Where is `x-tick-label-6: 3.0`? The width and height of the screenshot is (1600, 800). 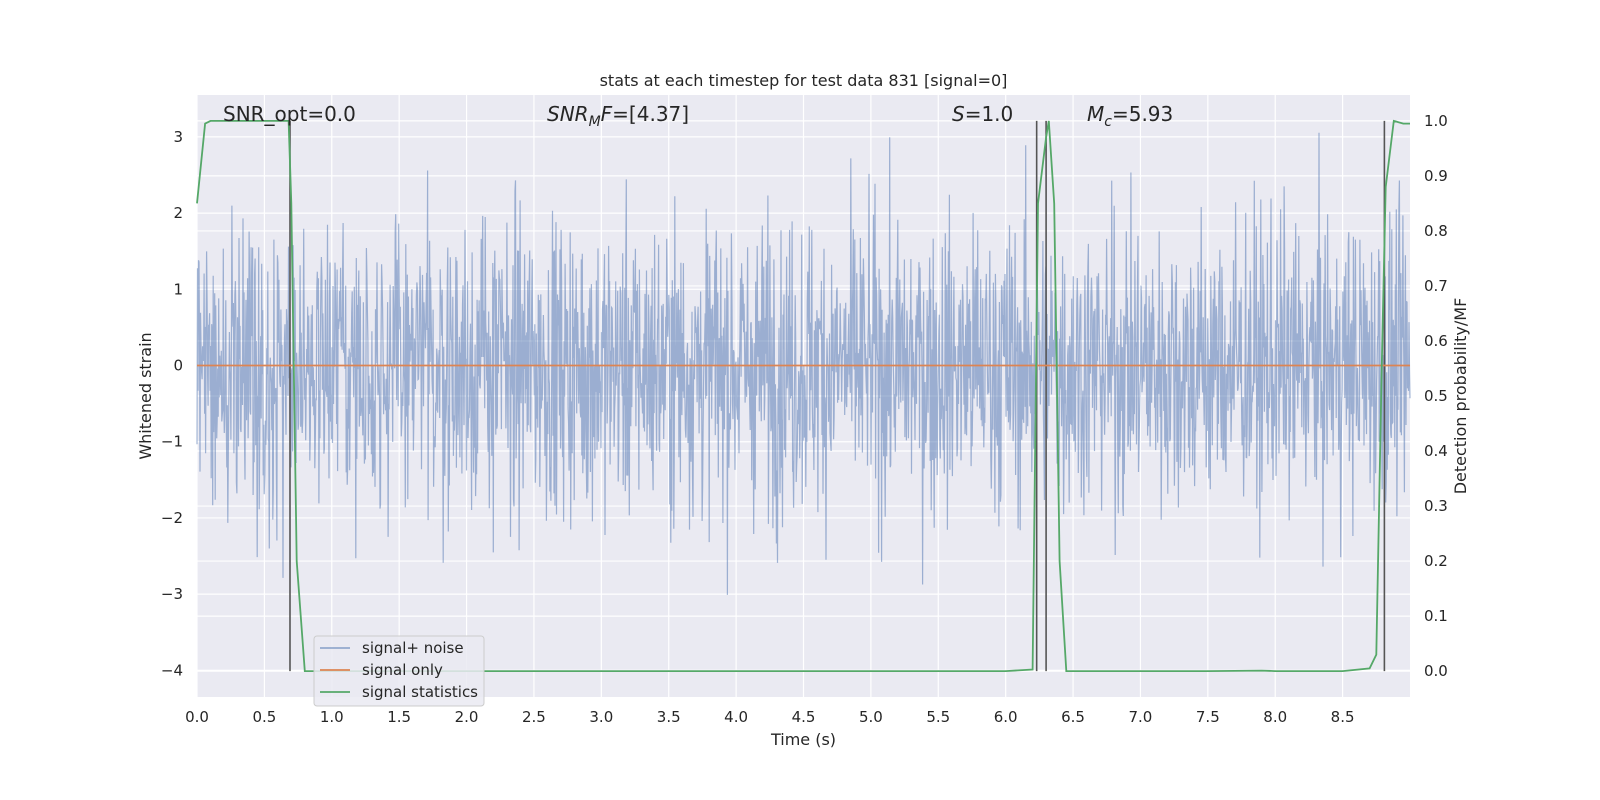 x-tick-label-6: 3.0 is located at coordinates (601, 717).